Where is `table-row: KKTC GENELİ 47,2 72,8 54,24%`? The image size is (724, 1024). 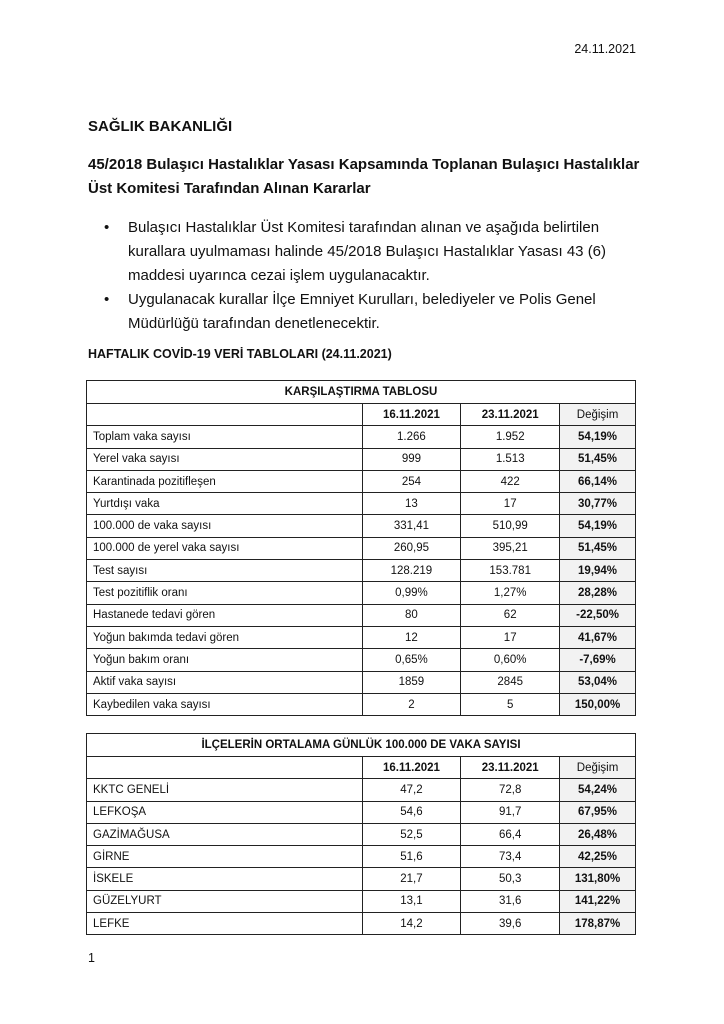 table-row: KKTC GENELİ 47,2 72,8 54,24% is located at coordinates (361, 790).